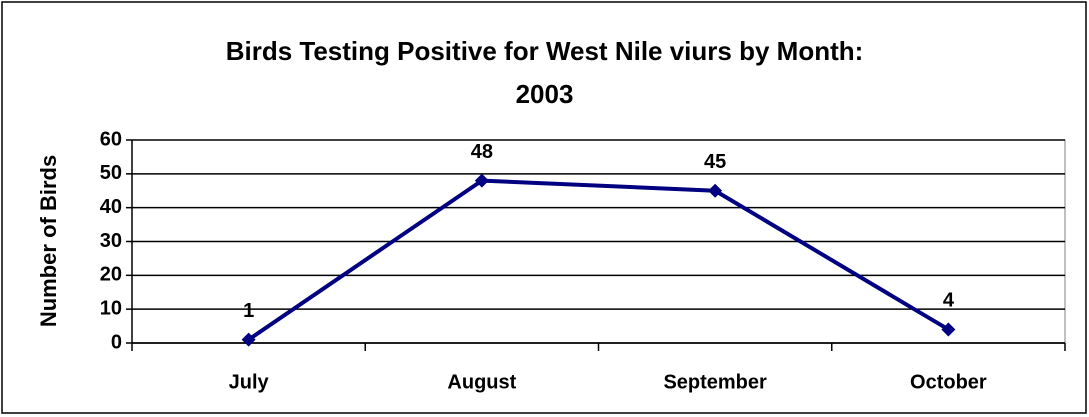 The image size is (1089, 417). I want to click on x-tick-label: September, so click(715, 382).